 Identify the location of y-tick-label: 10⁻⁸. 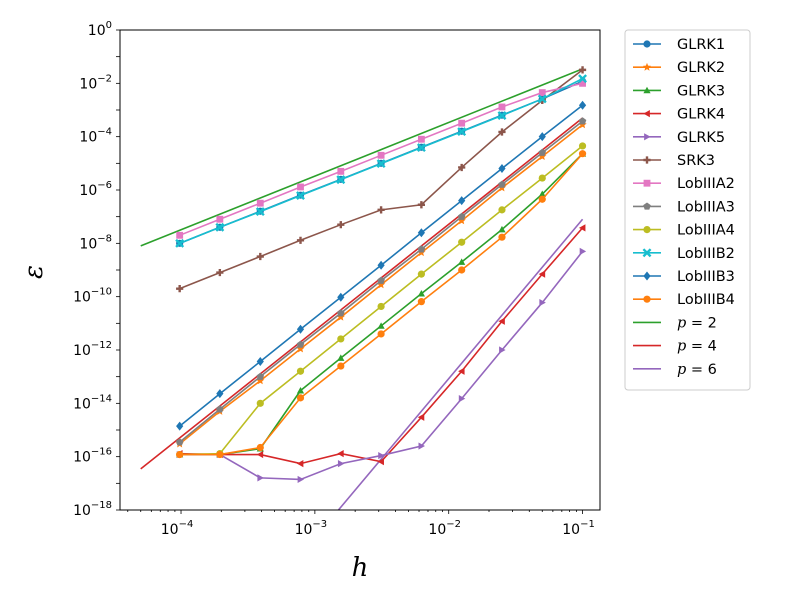
(95, 242).